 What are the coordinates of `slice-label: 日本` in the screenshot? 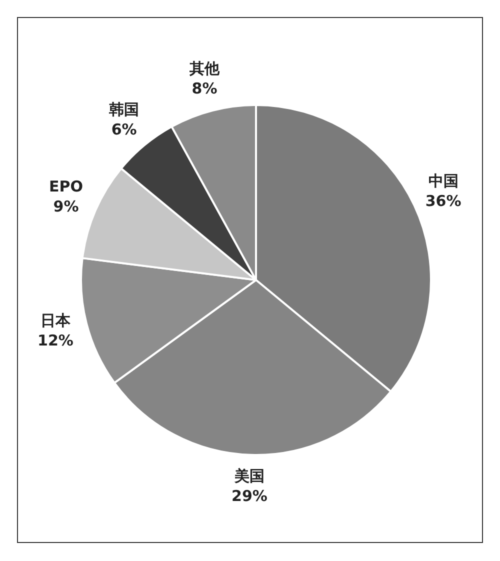 It's located at (56, 320).